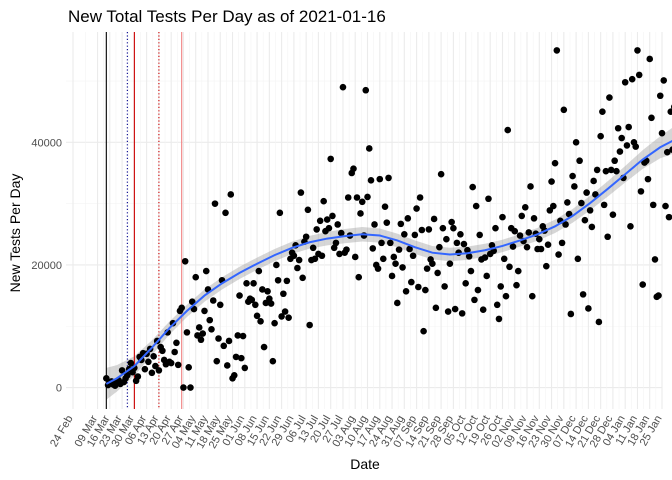  Describe the element at coordinates (144, 220) in the screenshot. I see `reference-lines` at that location.